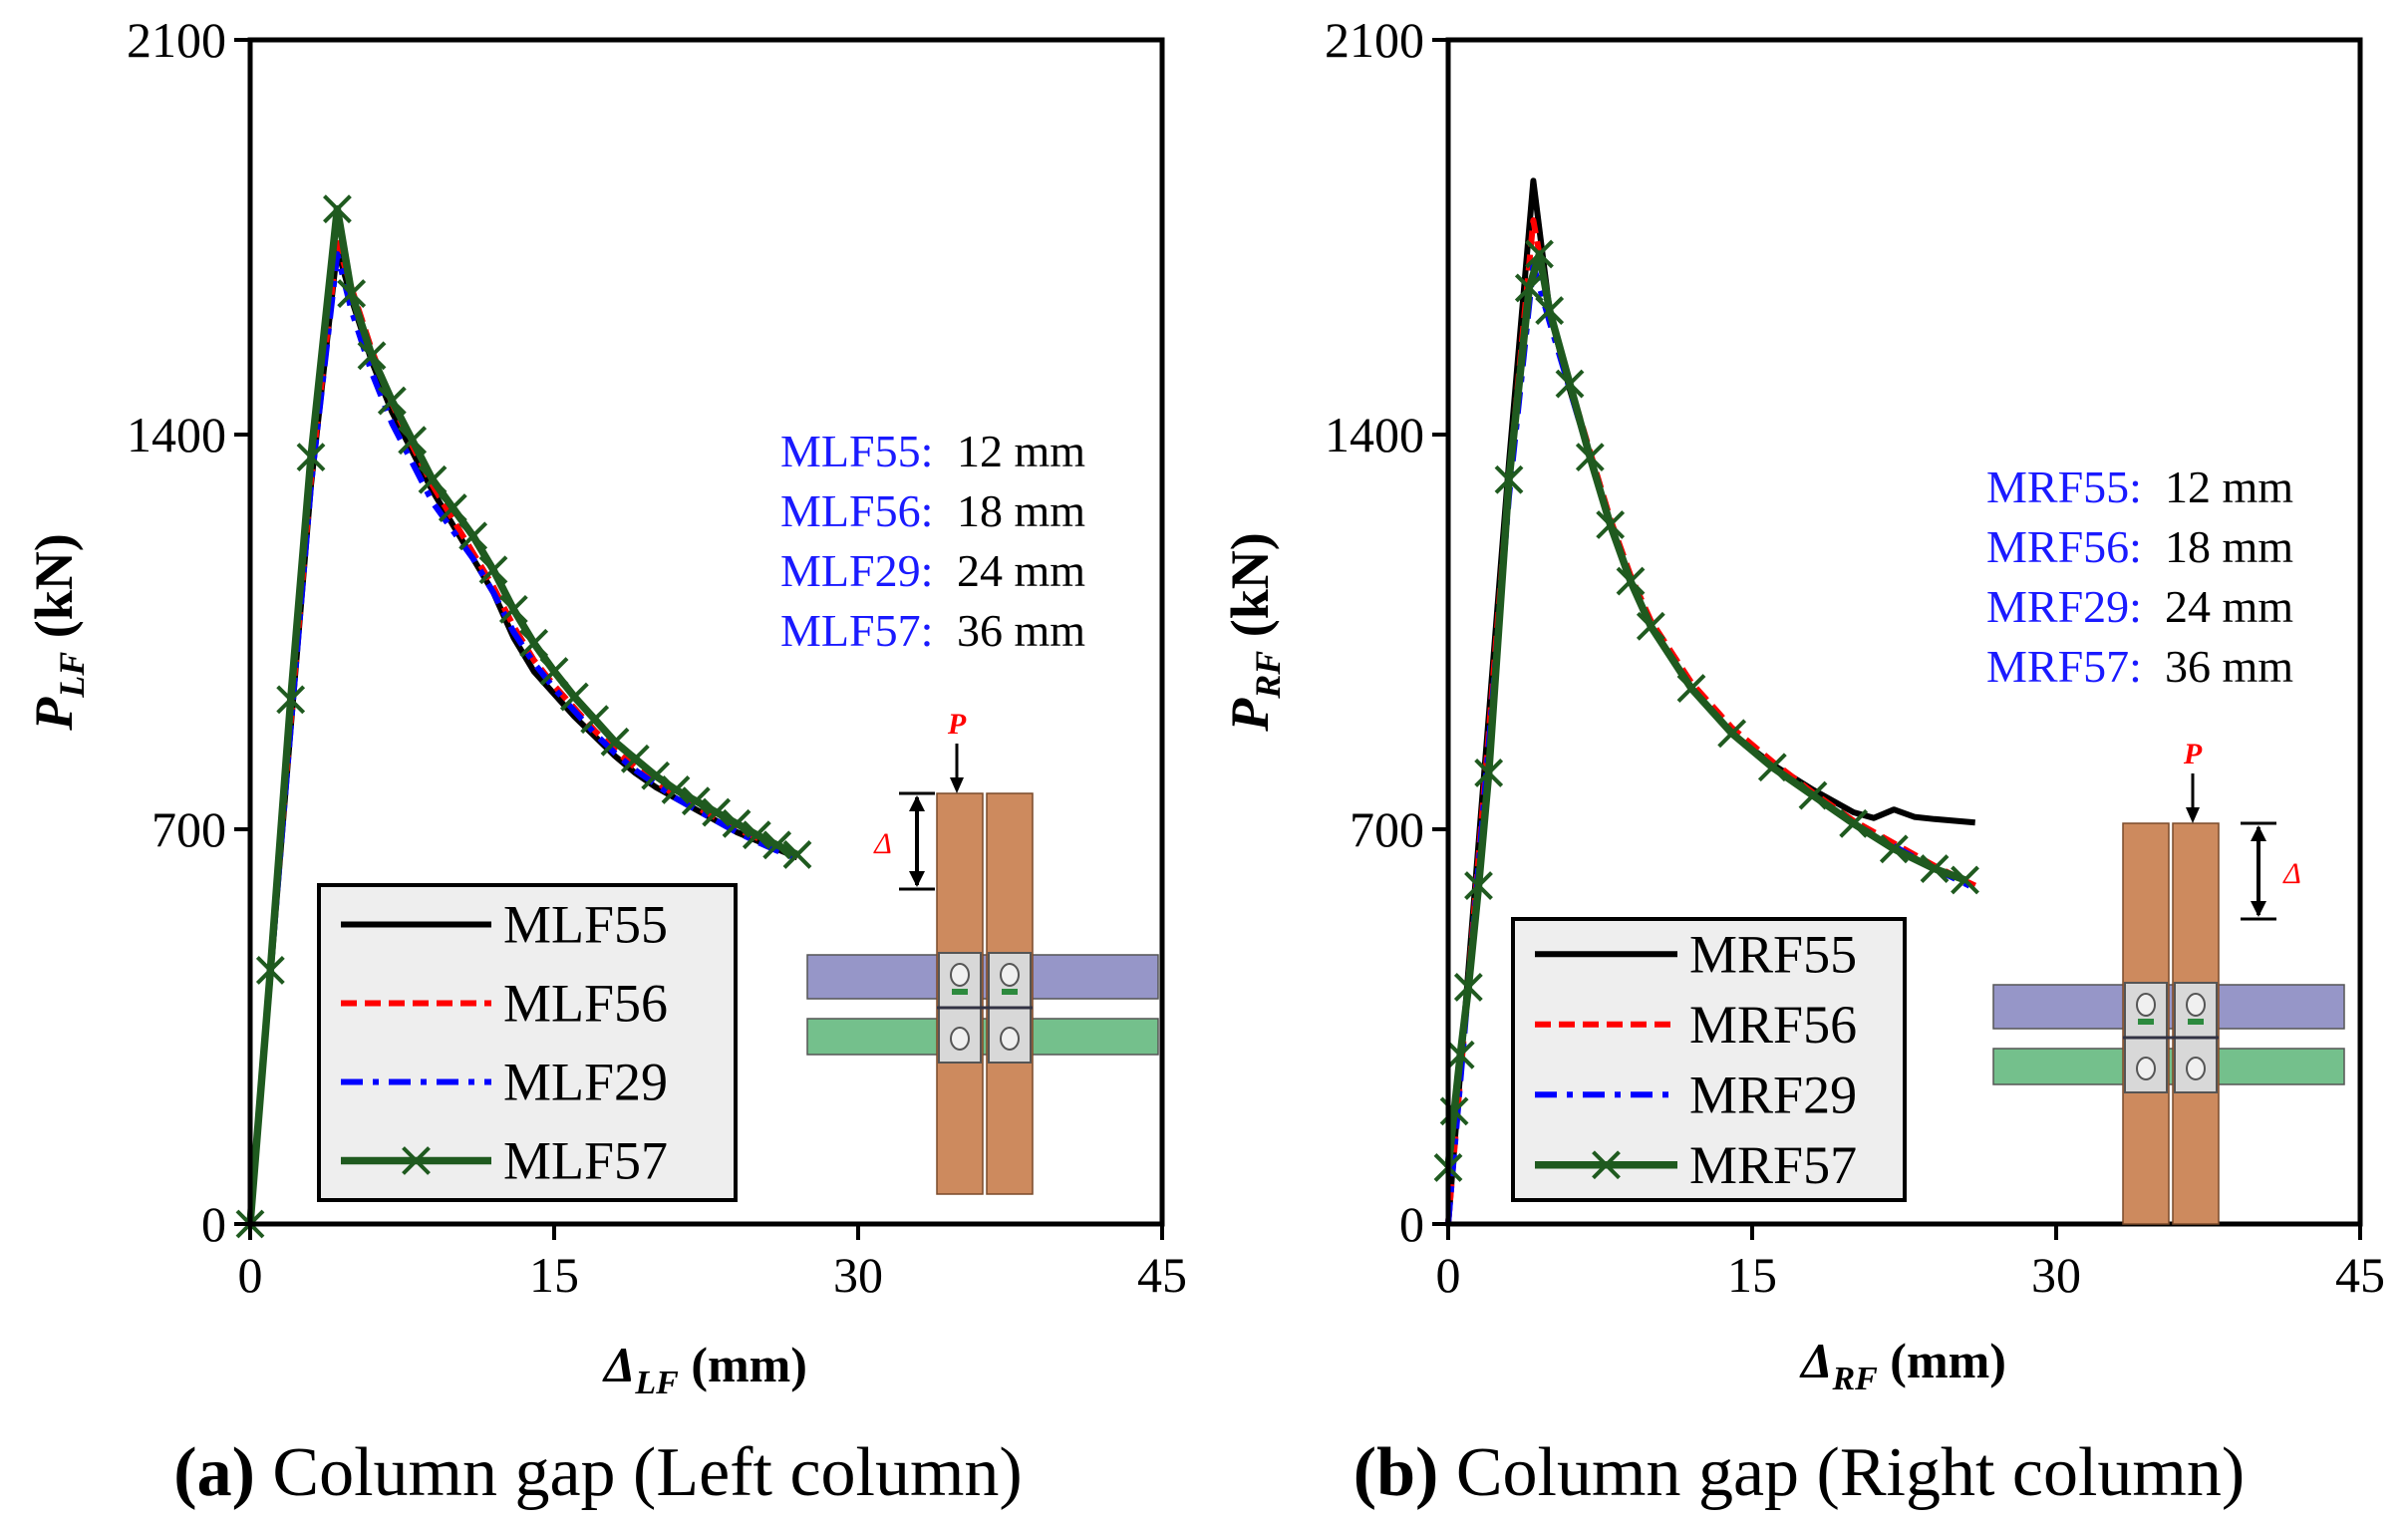 The image size is (2408, 1527). Describe the element at coordinates (712, 1263) in the screenshot. I see `x-tick-labels-left: 0 15 30 45` at that location.